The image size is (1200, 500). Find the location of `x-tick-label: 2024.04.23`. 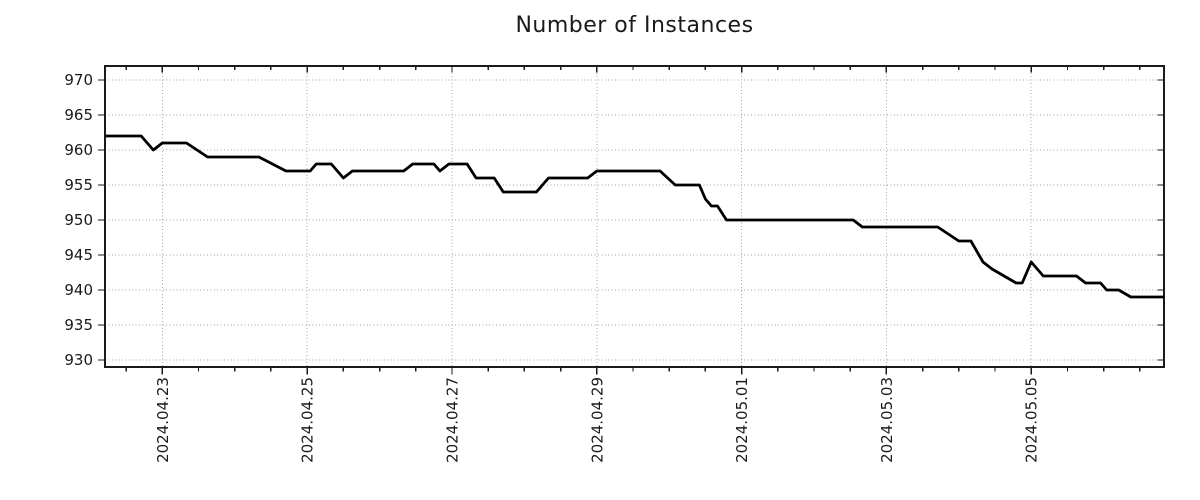

x-tick-label: 2024.04.23 is located at coordinates (163, 420).